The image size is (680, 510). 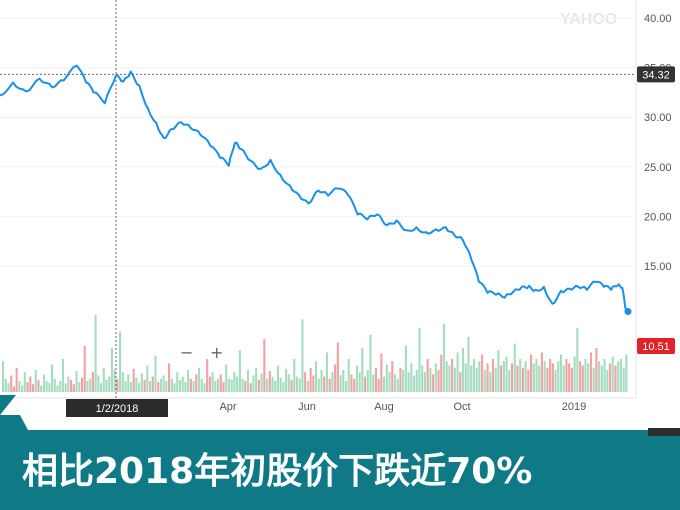 What do you see at coordinates (402, 407) in the screenshot?
I see `x-axis: Apr Jun Aug Oct 2019` at bounding box center [402, 407].